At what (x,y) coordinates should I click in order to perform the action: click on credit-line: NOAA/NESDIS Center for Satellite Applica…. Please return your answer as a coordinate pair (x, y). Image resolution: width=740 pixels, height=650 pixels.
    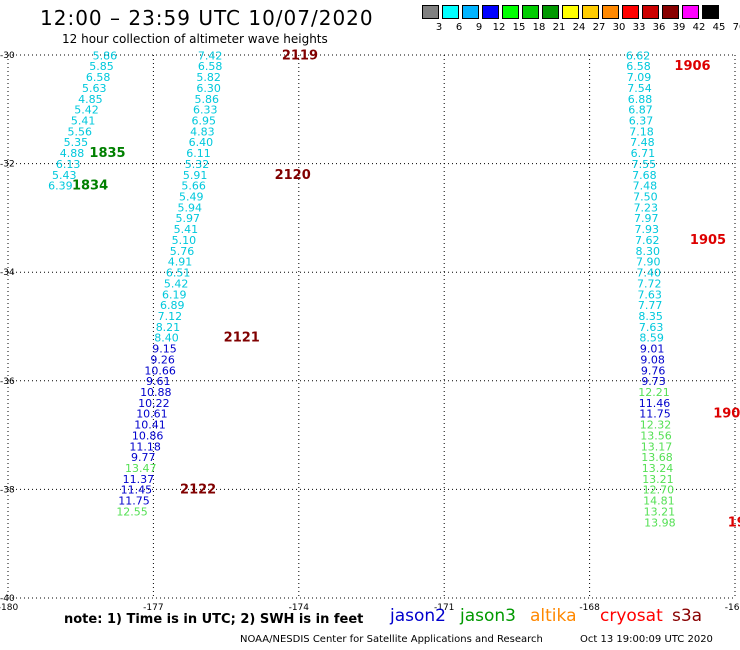
    Looking at the image, I should click on (391, 639).